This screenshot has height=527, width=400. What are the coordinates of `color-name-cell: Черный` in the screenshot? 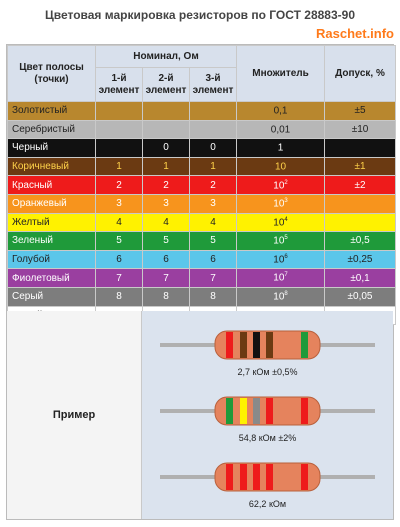 It's located at (51, 148).